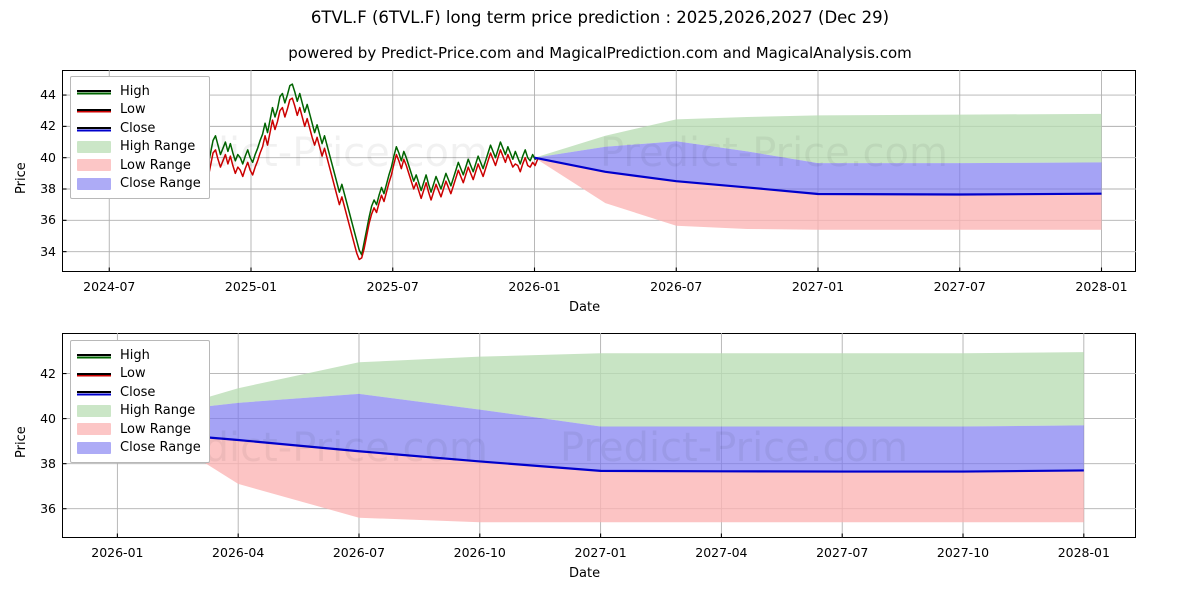 The image size is (1200, 600). I want to click on bottom-x-tick-label: 2027-07, so click(842, 552).